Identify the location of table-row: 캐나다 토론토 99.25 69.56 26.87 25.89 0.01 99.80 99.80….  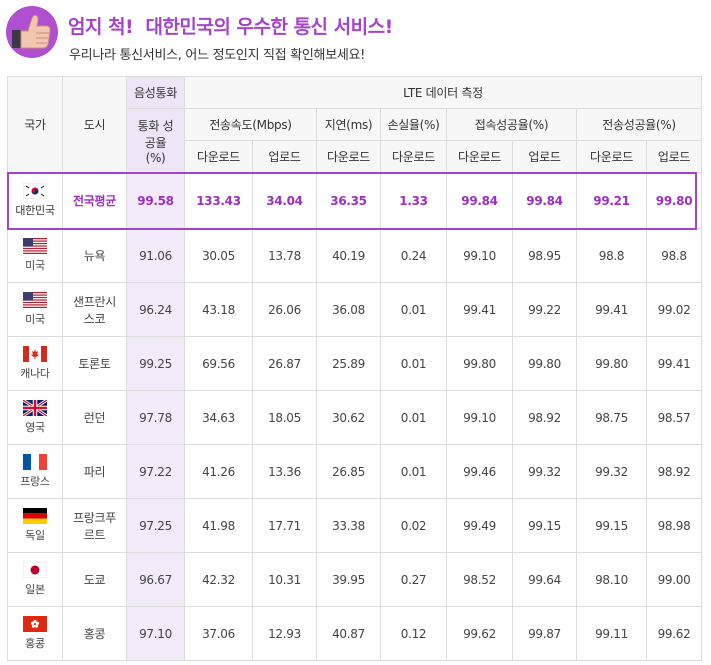
(355, 363).